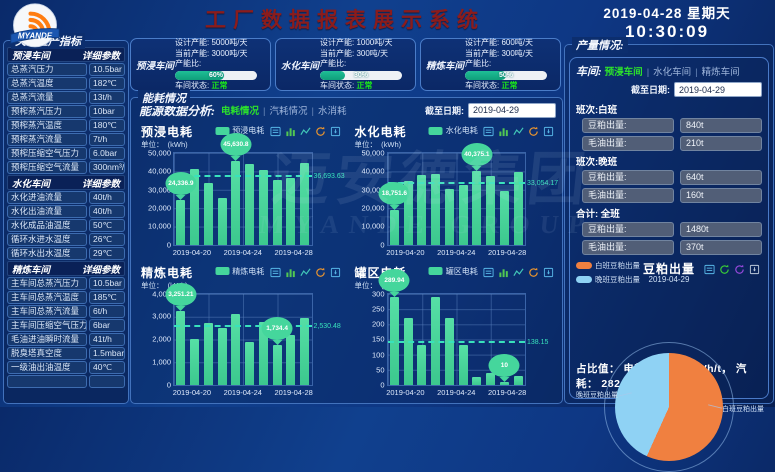 The width and height of the screenshot is (775, 472). Describe the element at coordinates (724, 268) in the screenshot. I see `refresh-icon` at that location.